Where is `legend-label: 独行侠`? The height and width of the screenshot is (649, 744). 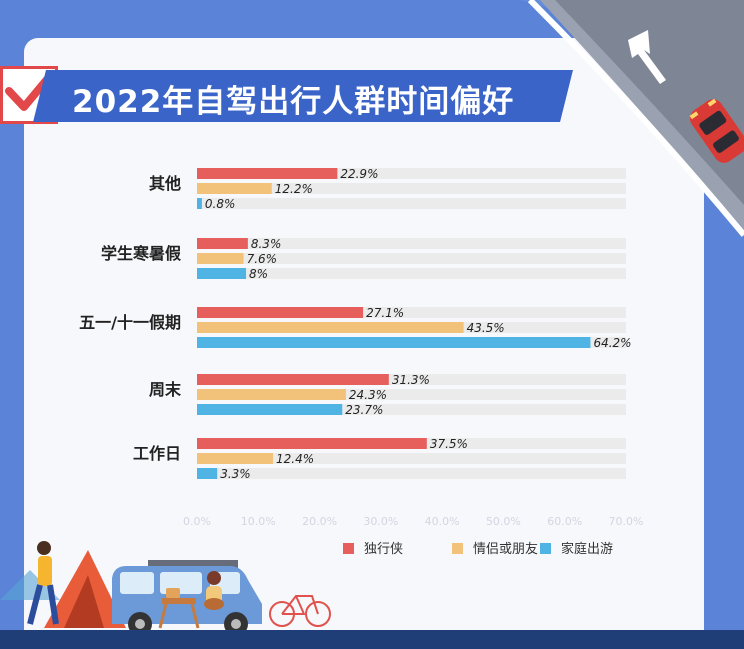
legend-label: 独行侠 is located at coordinates (383, 549).